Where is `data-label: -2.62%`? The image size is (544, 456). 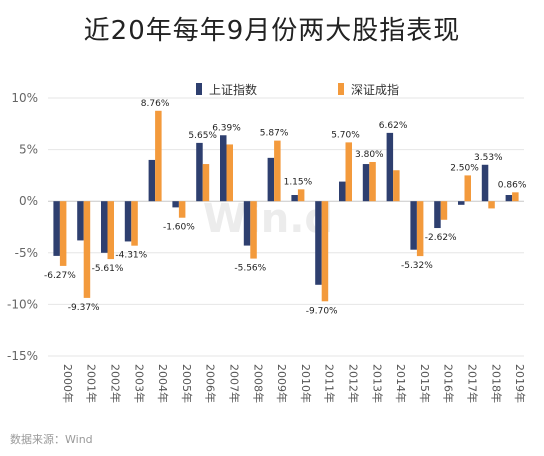 data-label: -2.62% is located at coordinates (441, 238).